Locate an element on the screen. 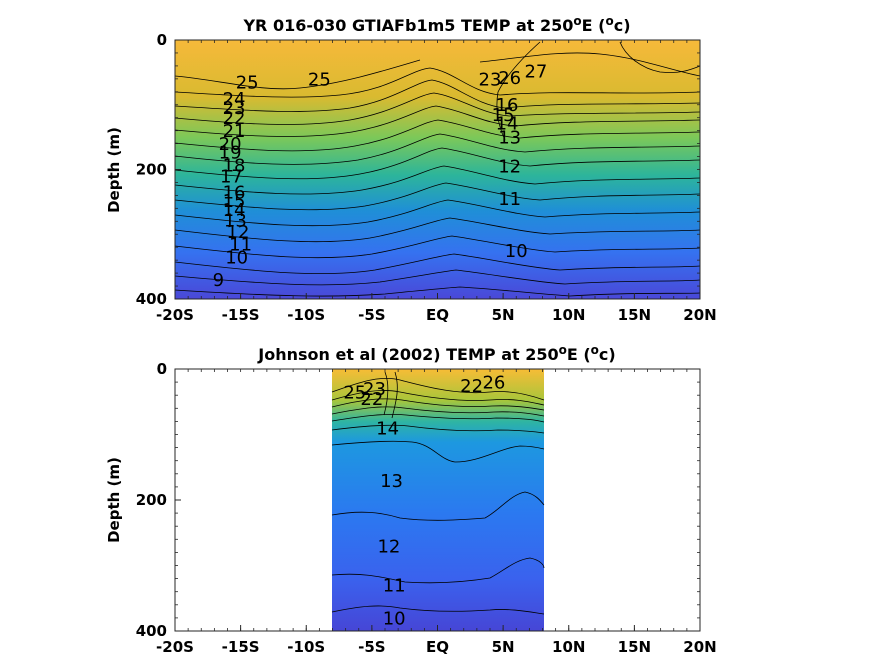 The image size is (875, 656). x-tick-label-bottom: -15S is located at coordinates (241, 647).